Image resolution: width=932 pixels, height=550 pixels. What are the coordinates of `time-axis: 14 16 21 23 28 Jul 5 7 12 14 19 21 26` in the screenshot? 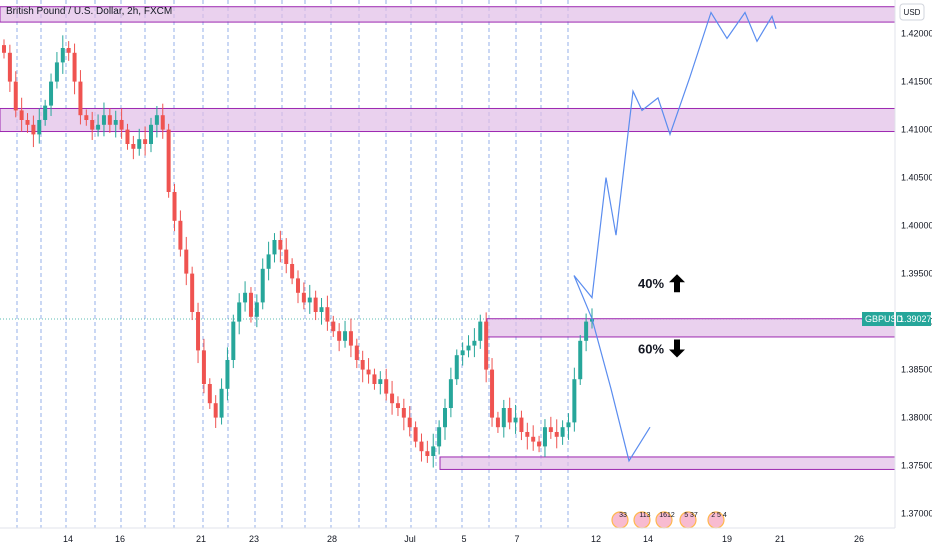 It's located at (447, 535).